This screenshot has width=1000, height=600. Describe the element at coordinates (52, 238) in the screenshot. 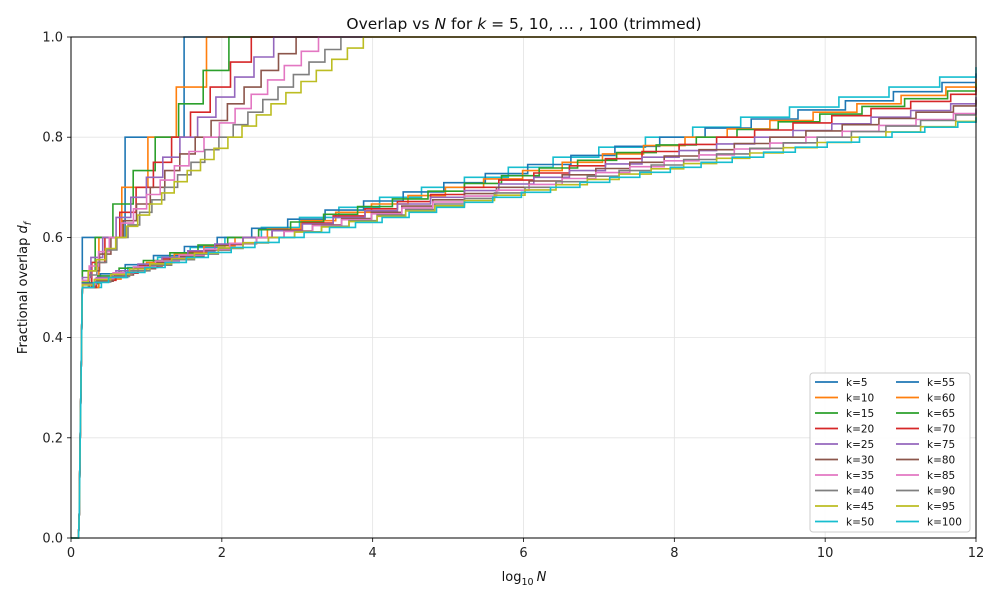

I see `y-tick-label: 0.6` at that location.